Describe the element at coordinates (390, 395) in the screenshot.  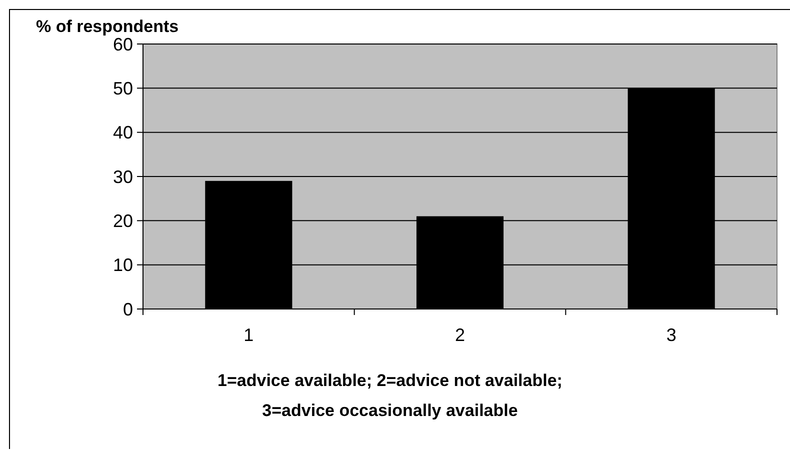
I see `x-axis-title: 1=advice available; 2=advice not available; 3=advice occasionally available` at that location.